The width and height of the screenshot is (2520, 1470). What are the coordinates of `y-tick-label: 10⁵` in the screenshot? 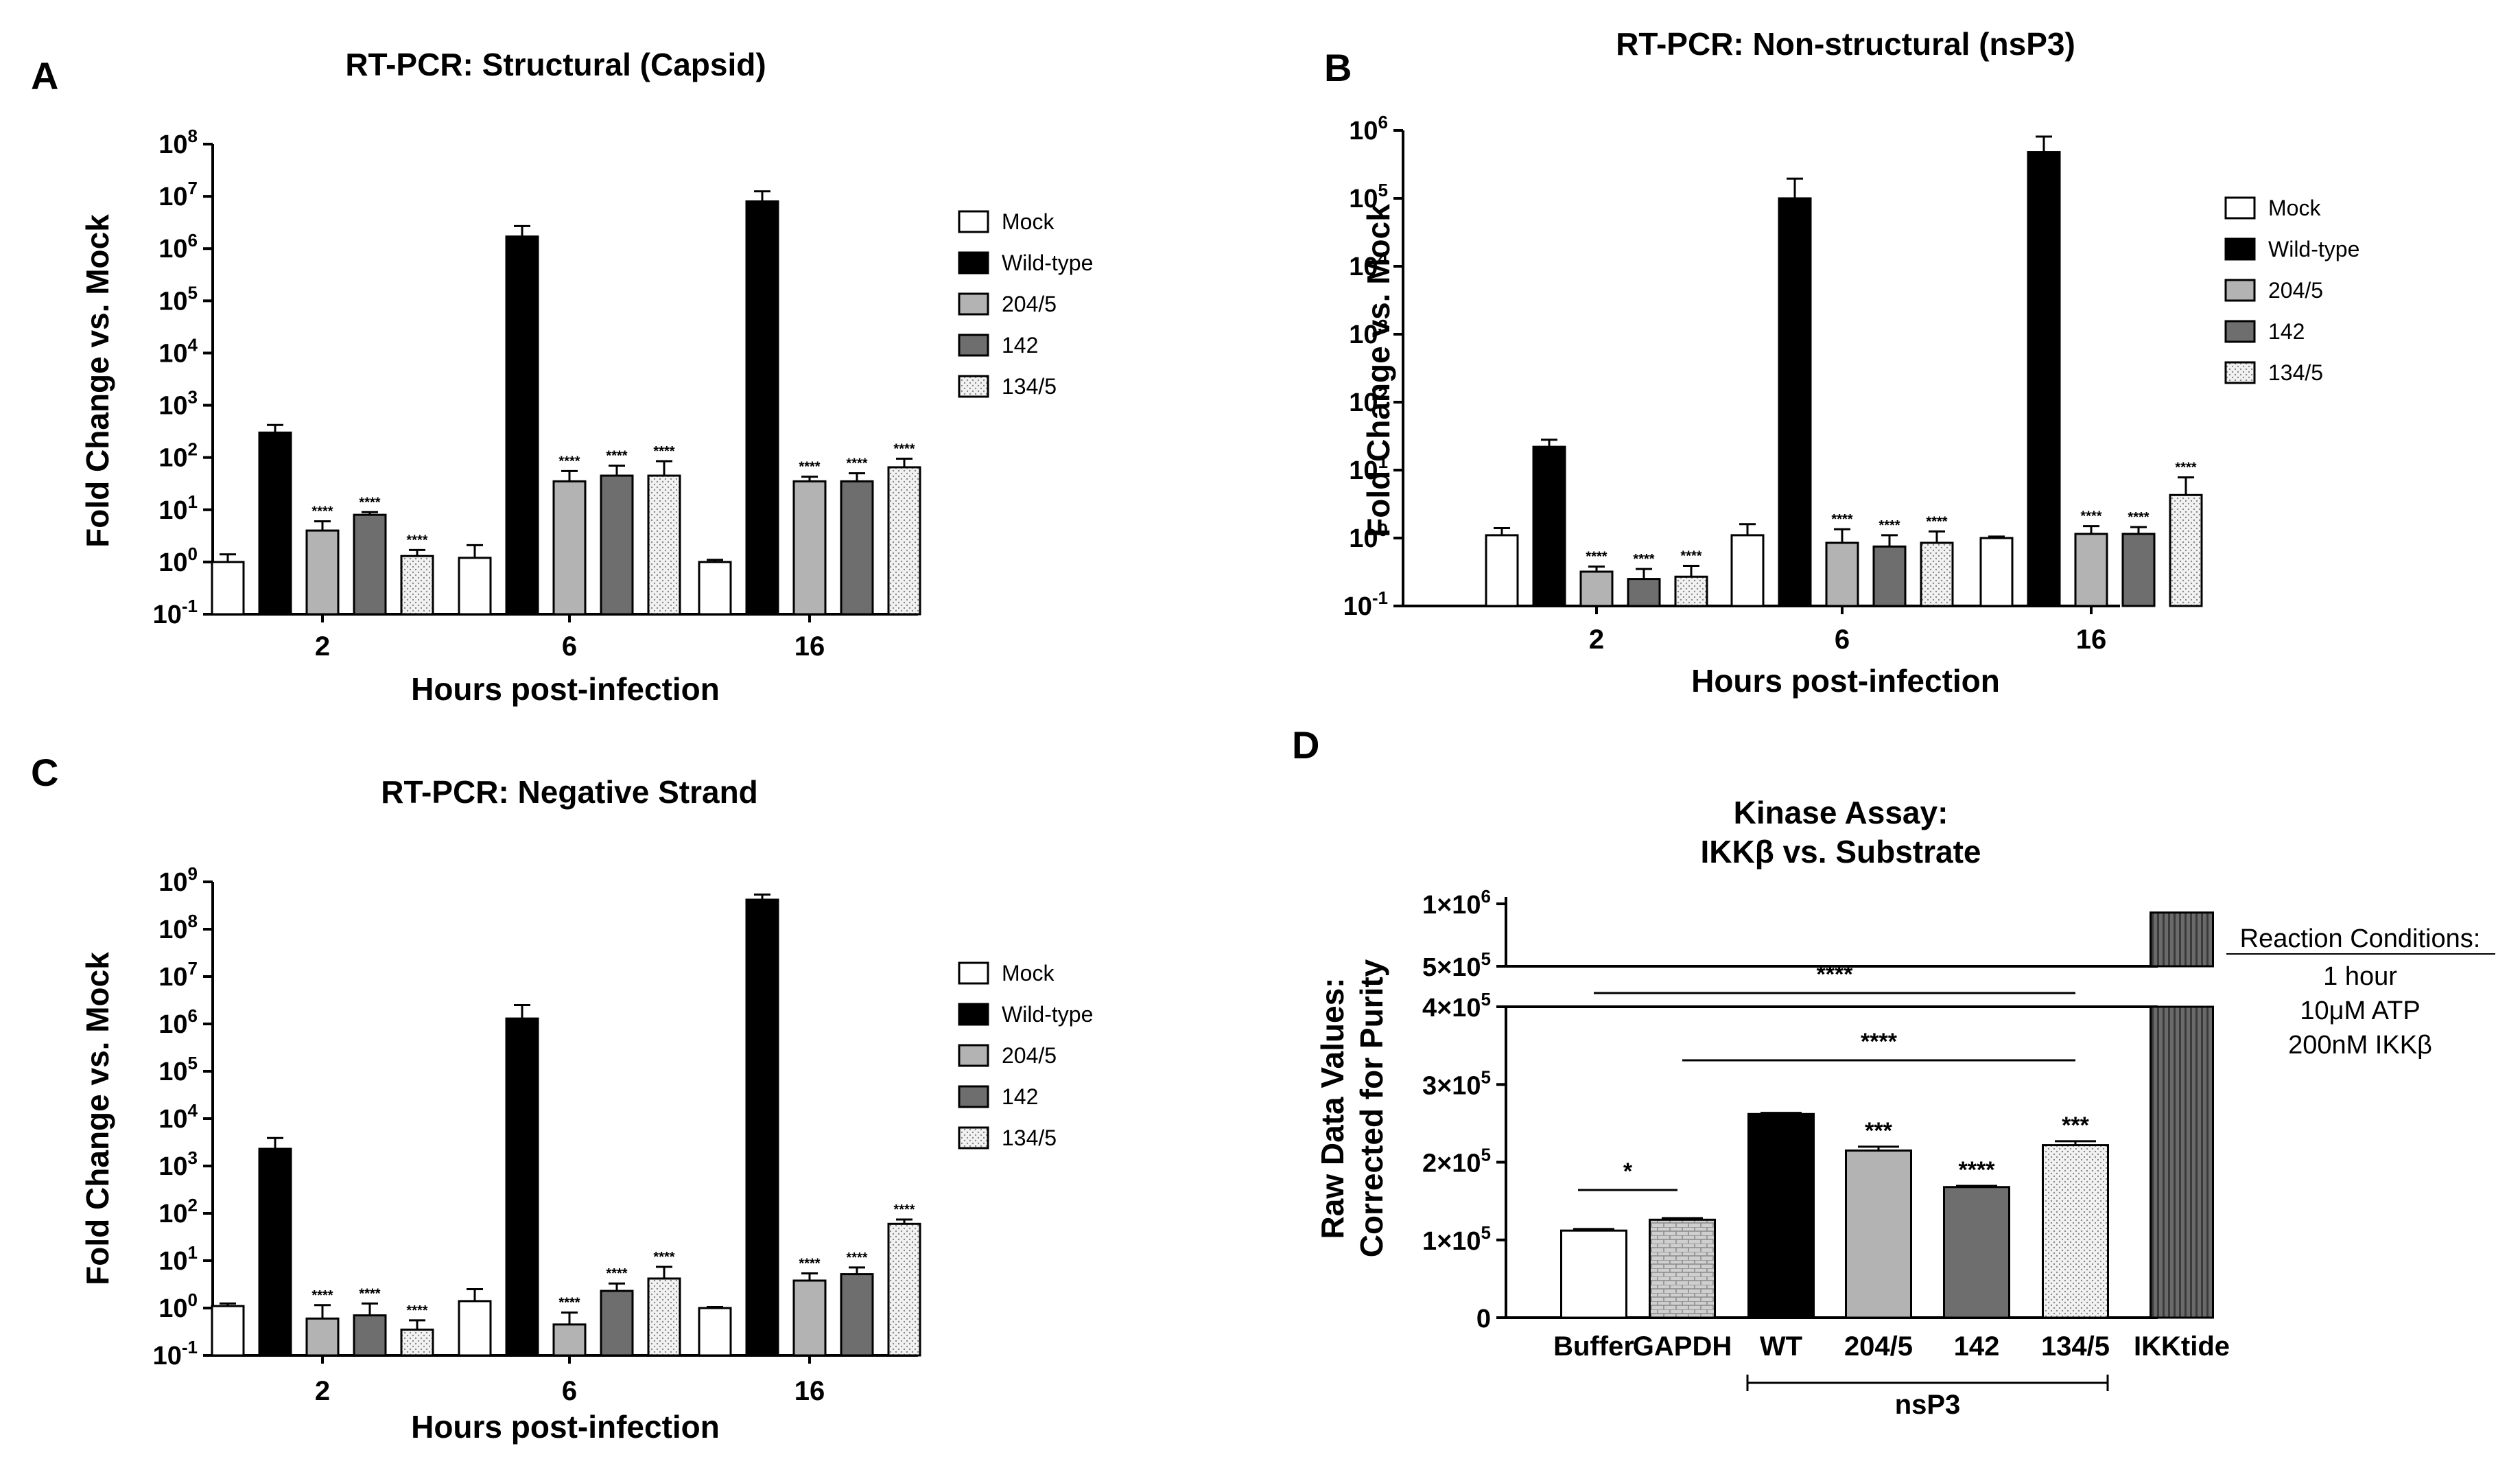 It's located at (1368, 196).